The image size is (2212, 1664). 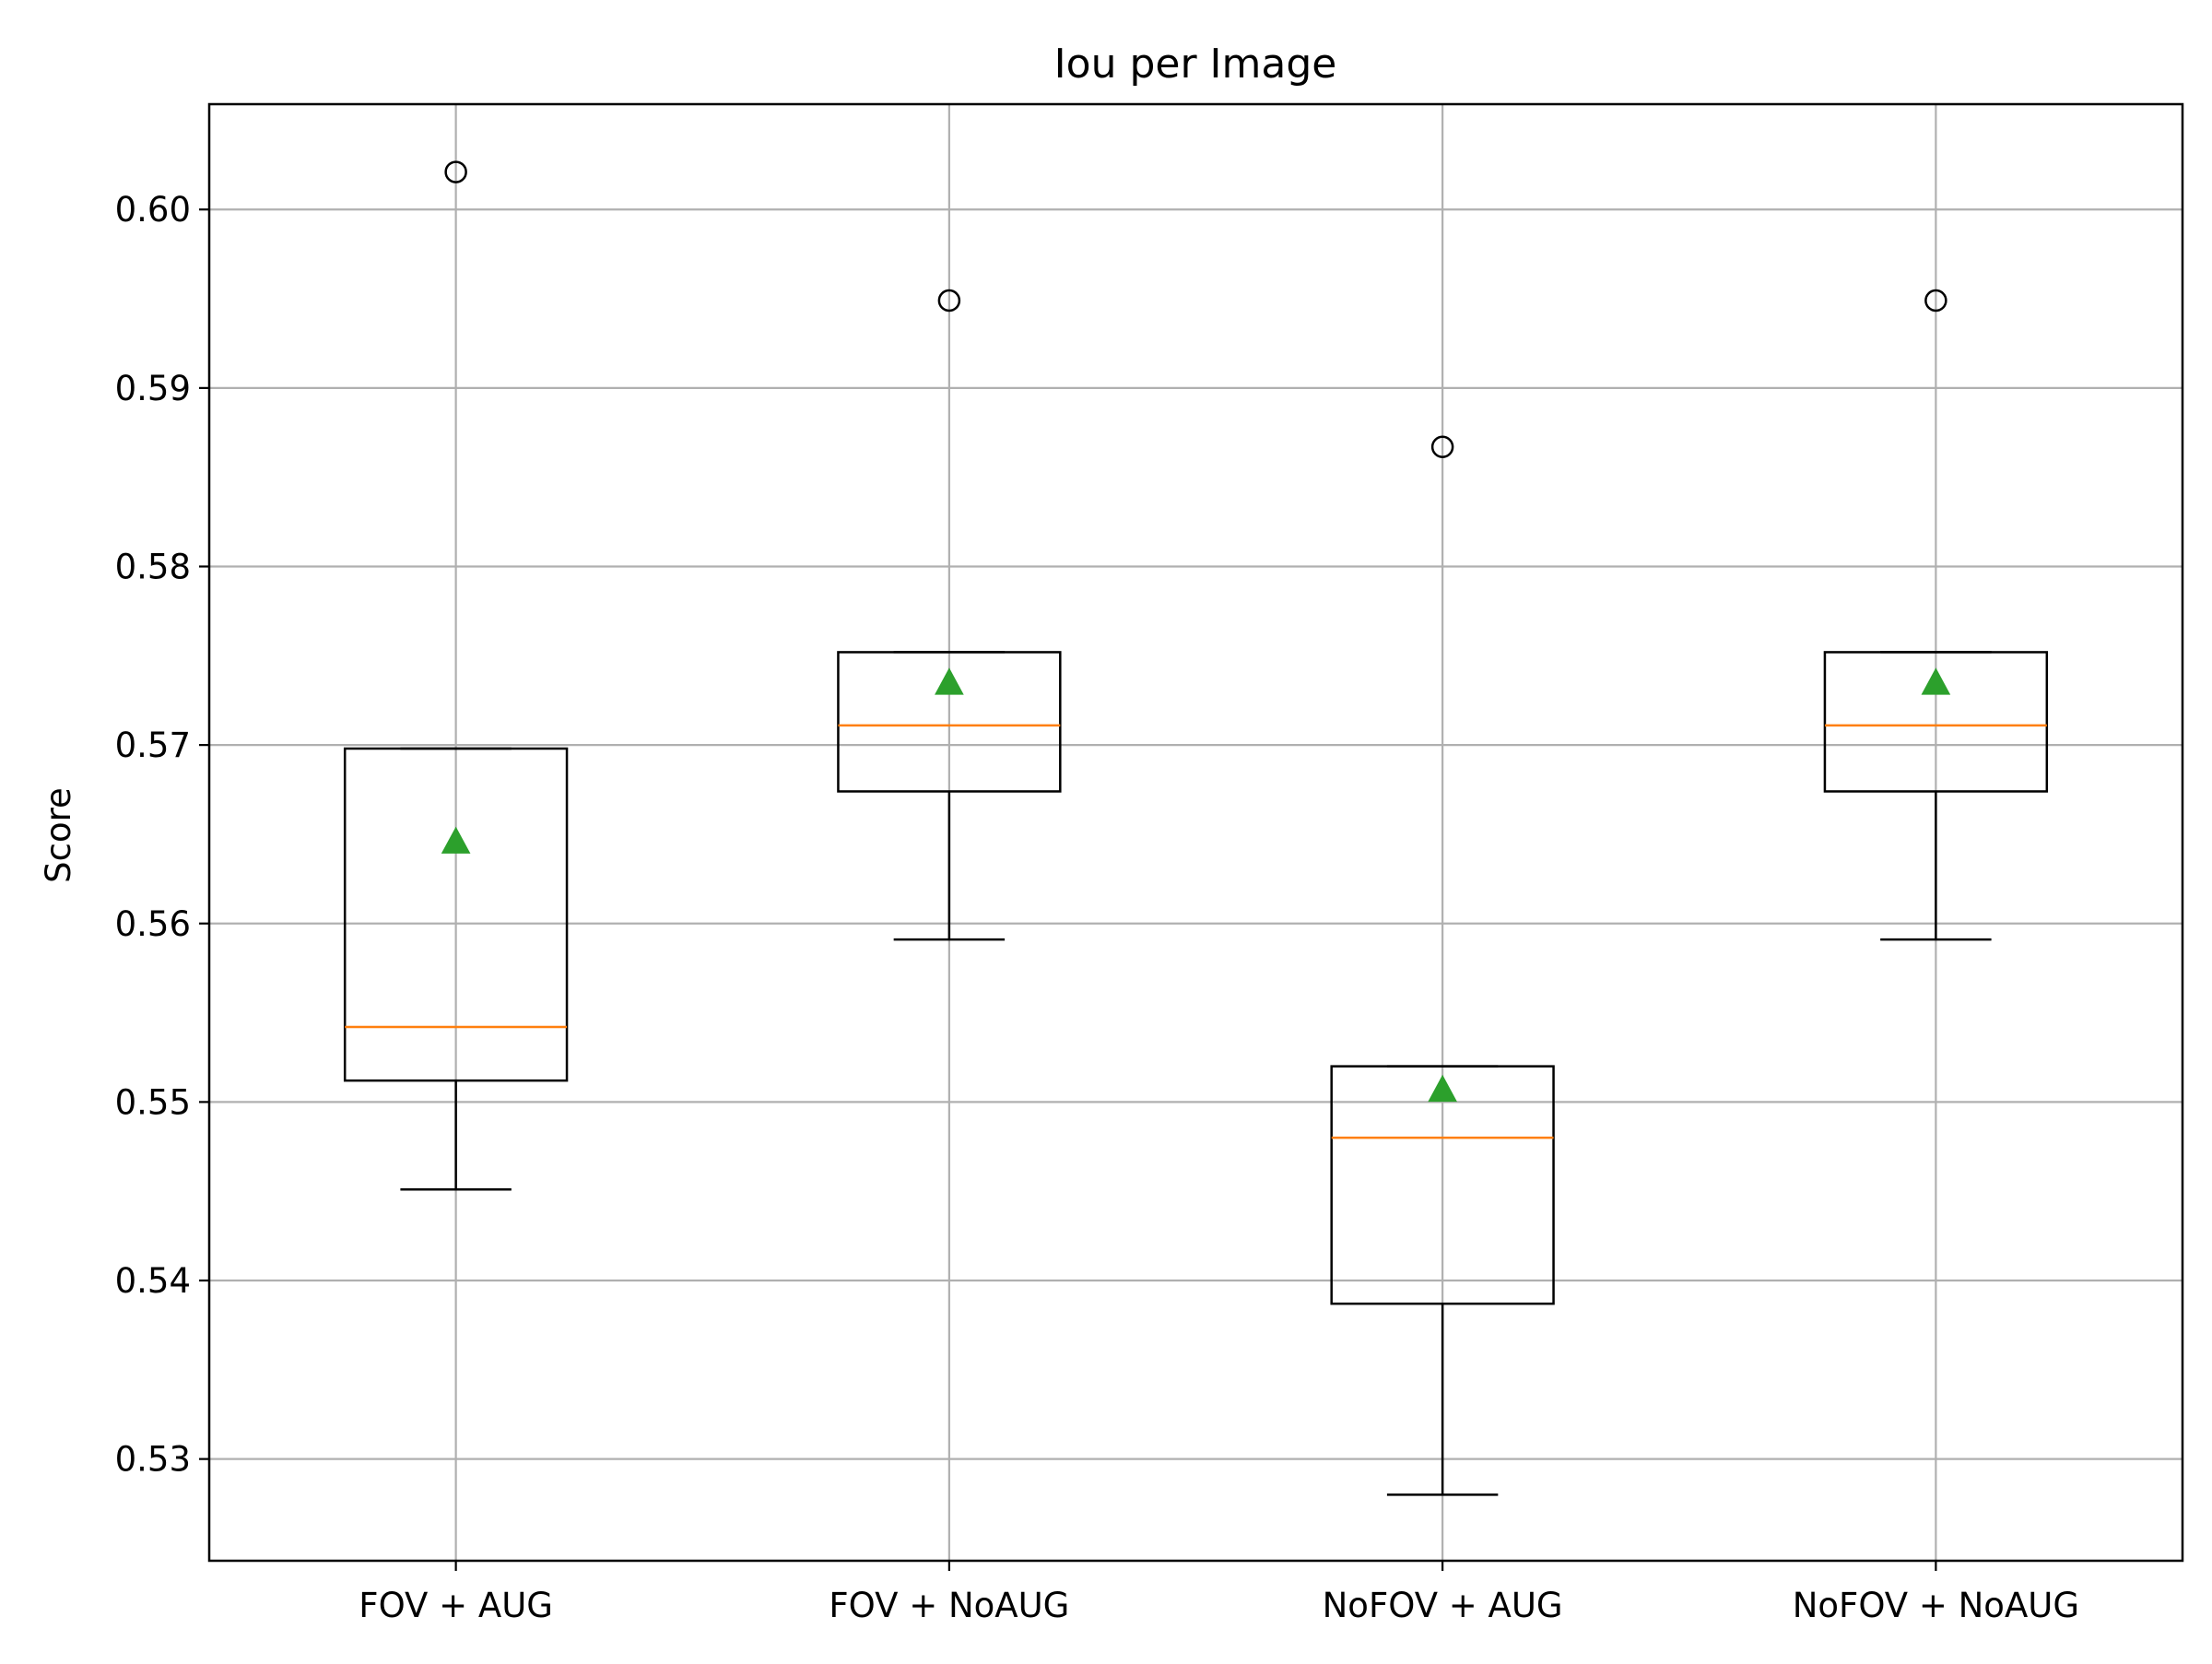 I want to click on y-tick-label: 0.59, so click(x=153, y=388).